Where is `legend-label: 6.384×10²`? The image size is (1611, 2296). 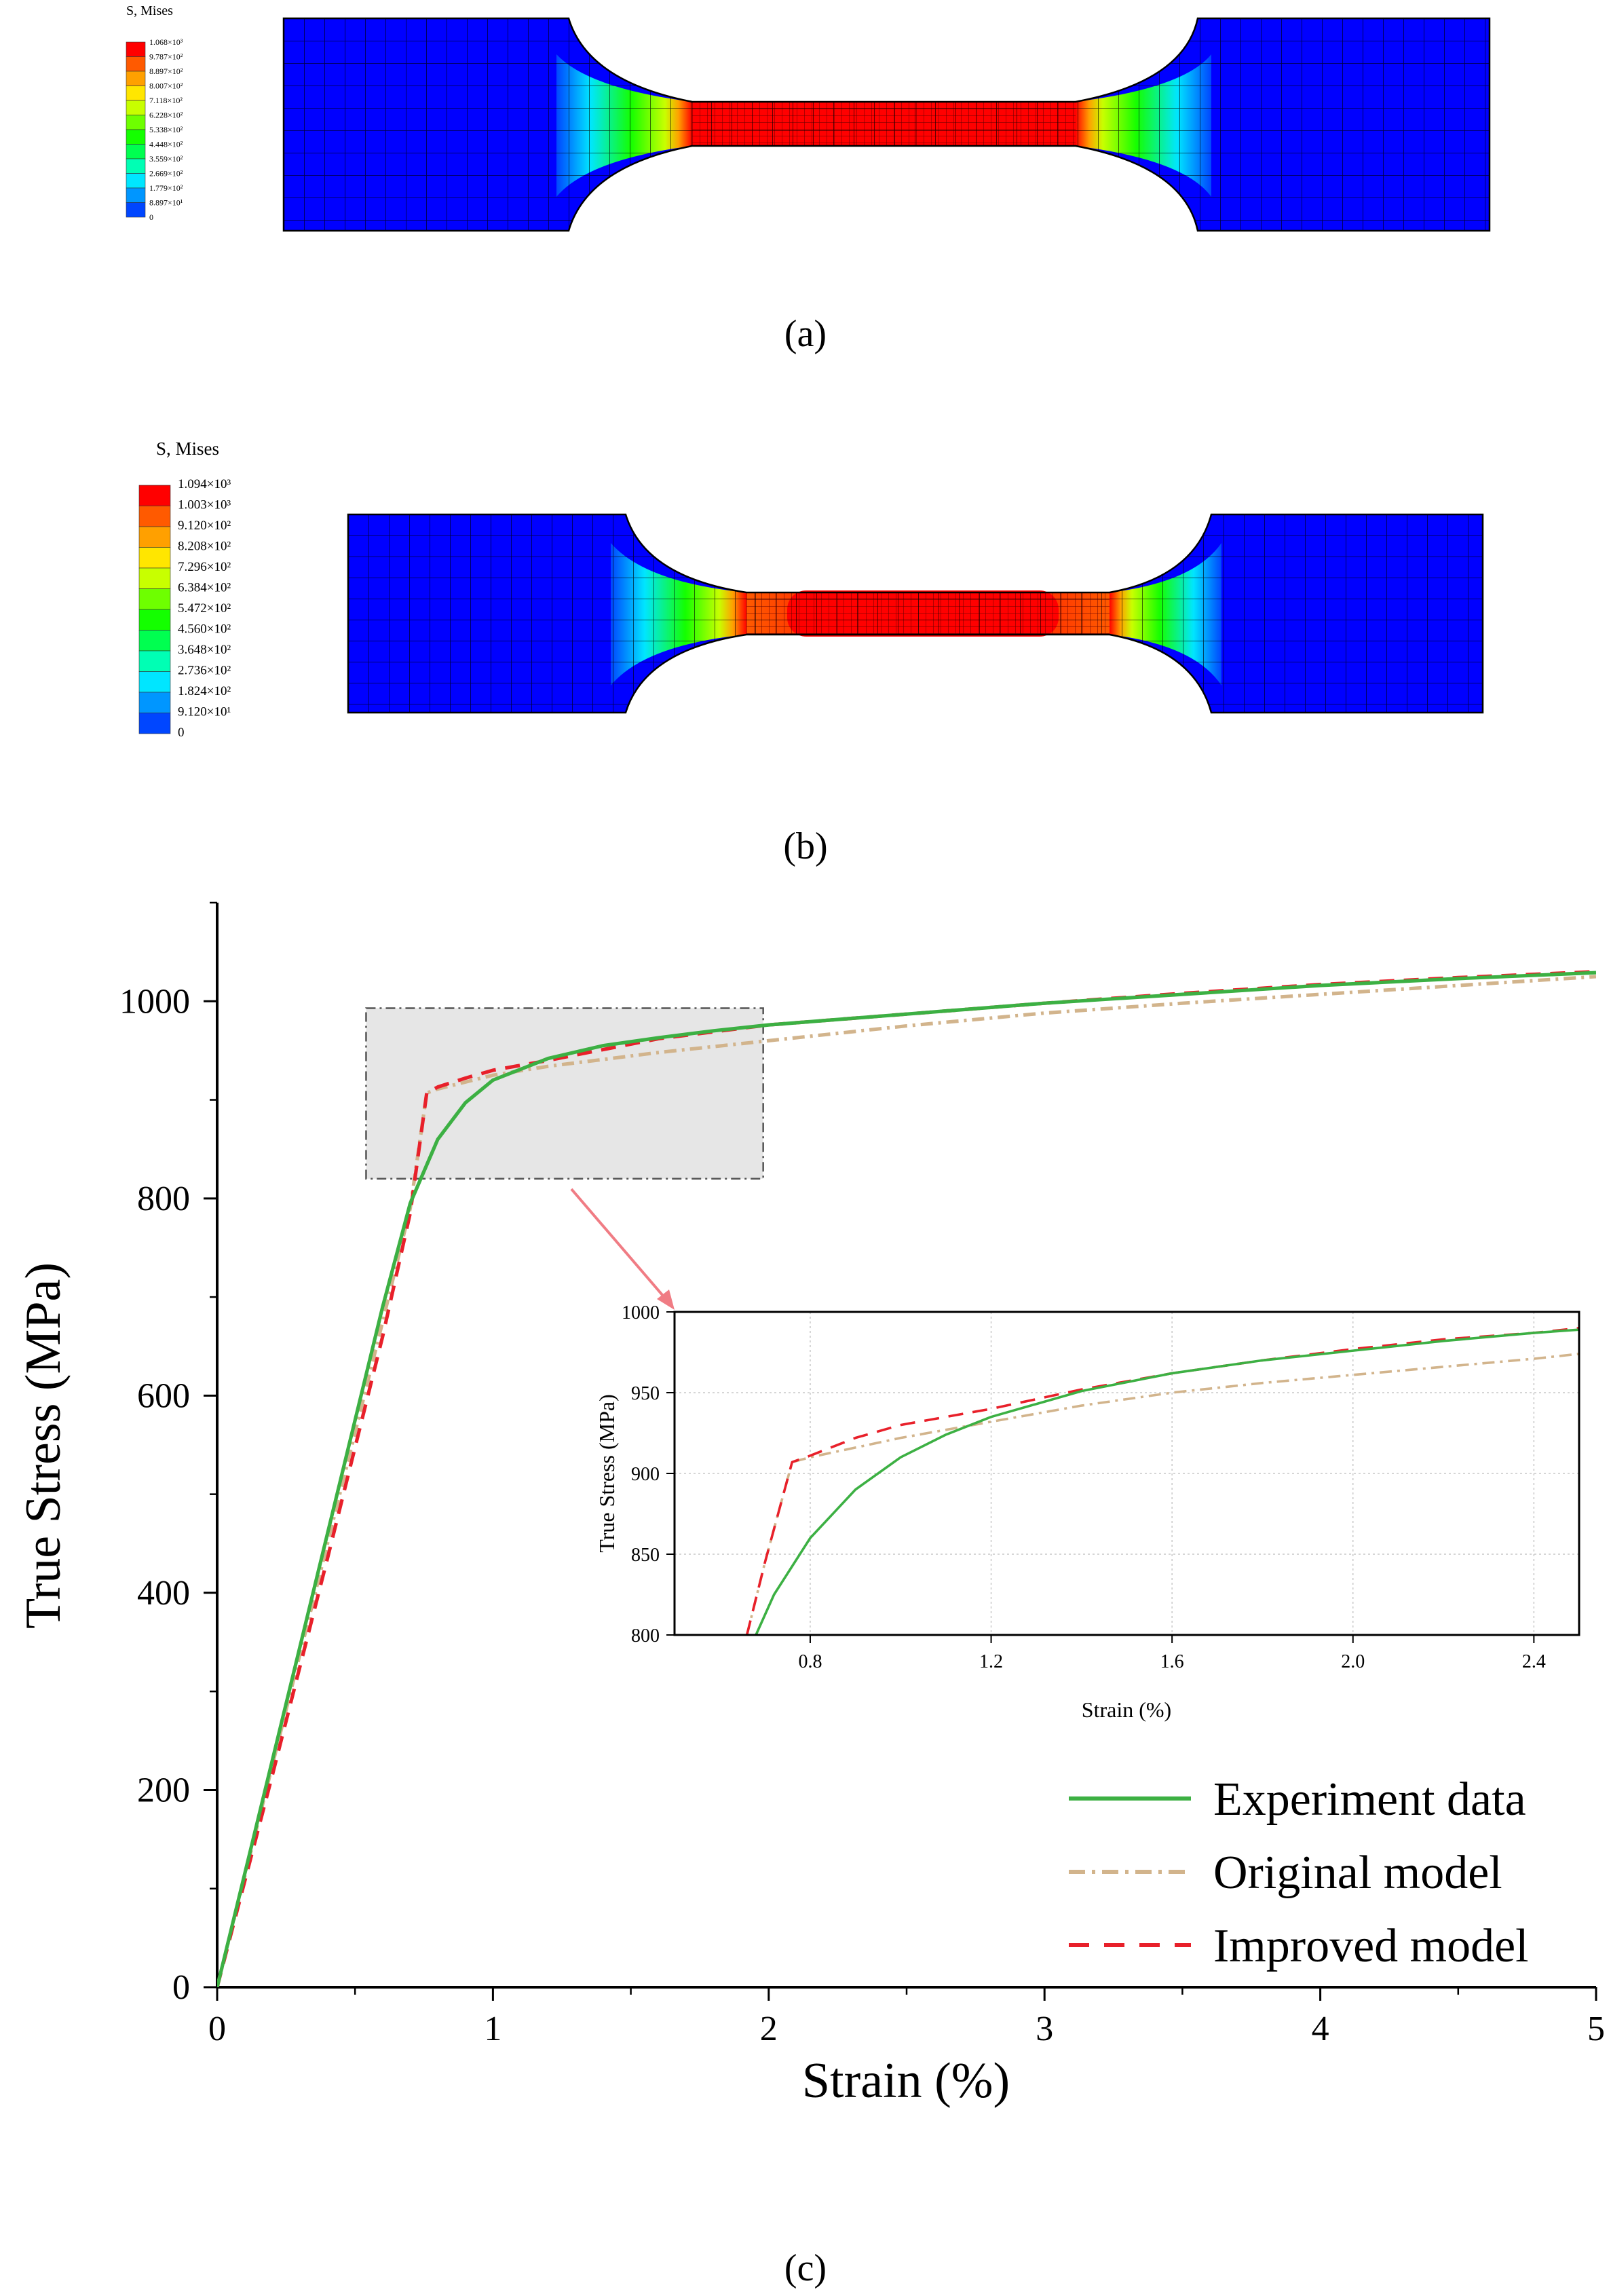 legend-label: 6.384×10² is located at coordinates (204, 588).